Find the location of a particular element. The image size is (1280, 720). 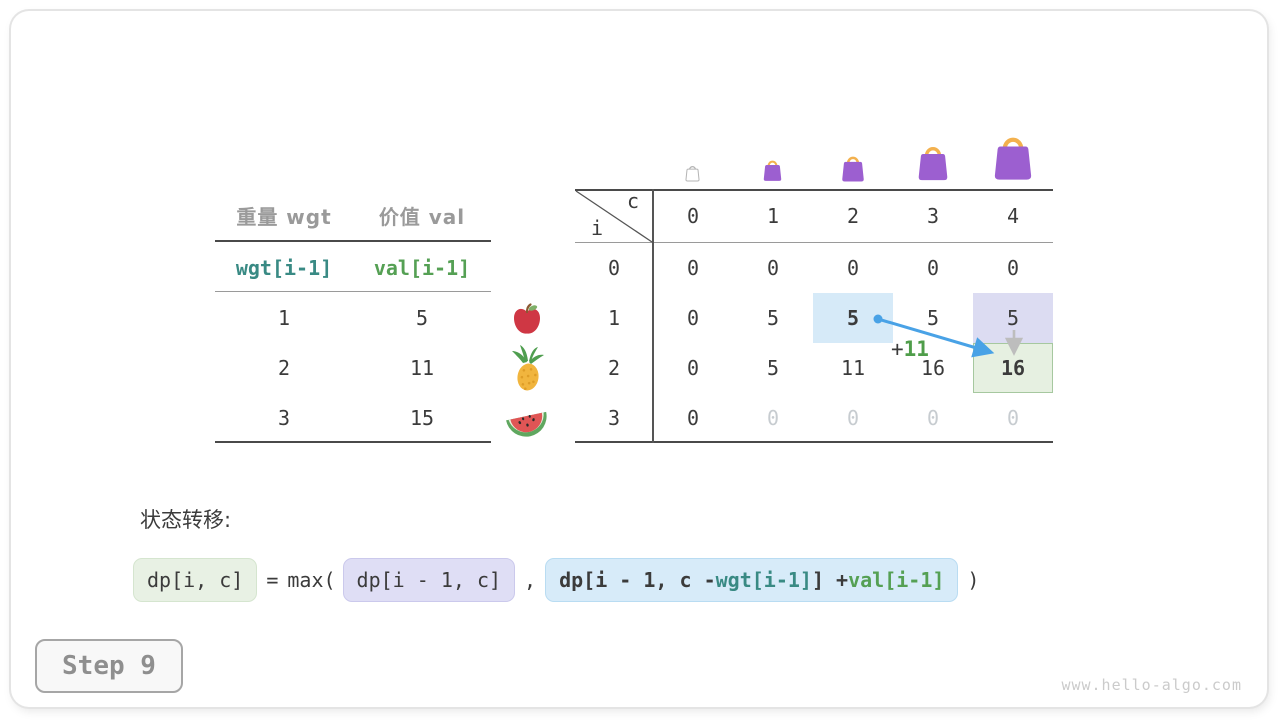

dp-col-header-4: 4 is located at coordinates (1013, 215).